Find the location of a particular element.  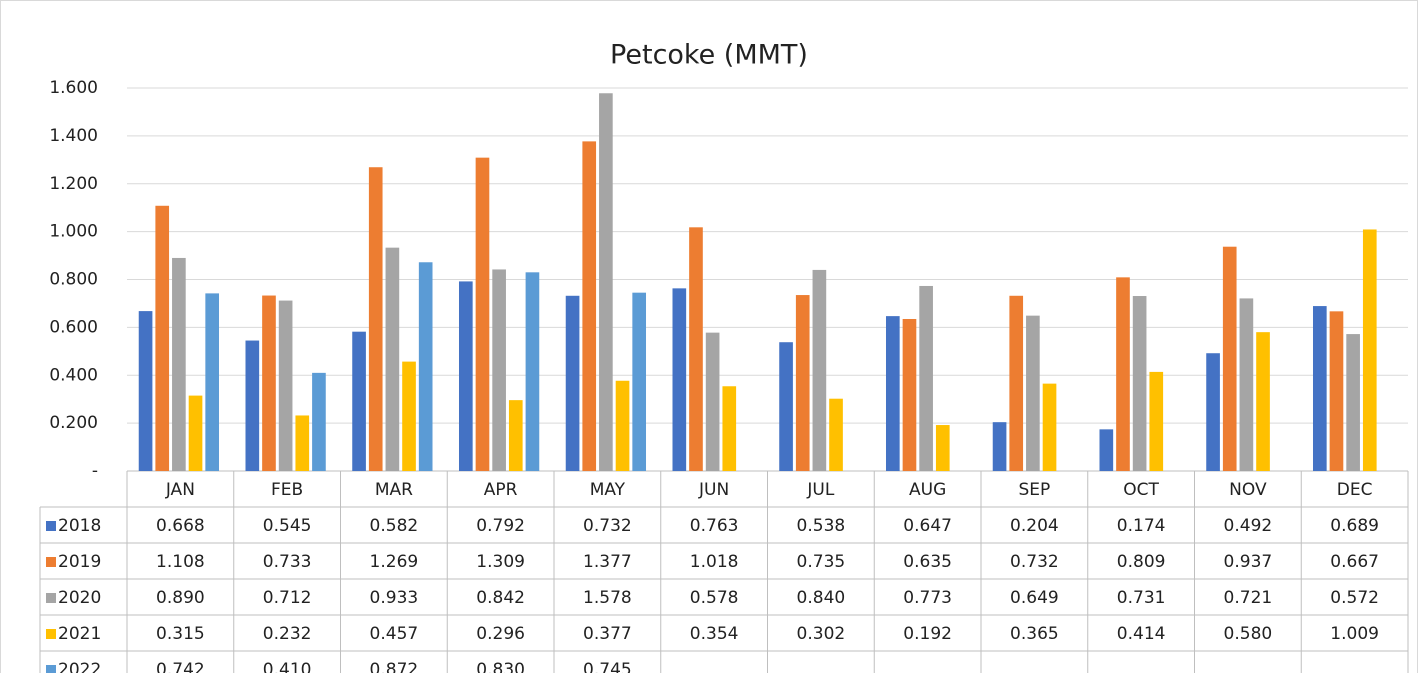

table-value: 0.377 is located at coordinates (607, 634).